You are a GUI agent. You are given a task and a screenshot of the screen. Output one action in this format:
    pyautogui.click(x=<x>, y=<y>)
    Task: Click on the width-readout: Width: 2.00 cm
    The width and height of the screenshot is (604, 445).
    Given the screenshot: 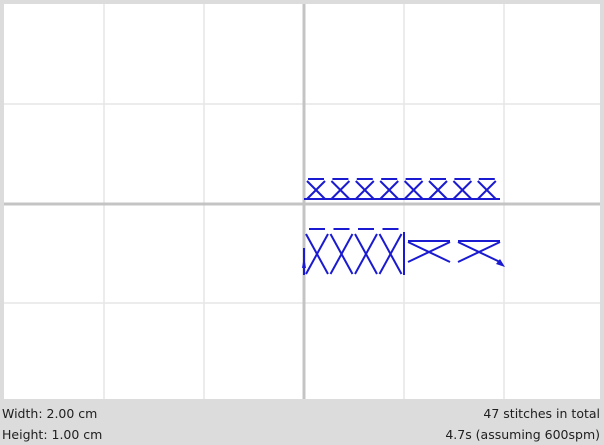 What is the action you would take?
    pyautogui.click(x=50, y=413)
    